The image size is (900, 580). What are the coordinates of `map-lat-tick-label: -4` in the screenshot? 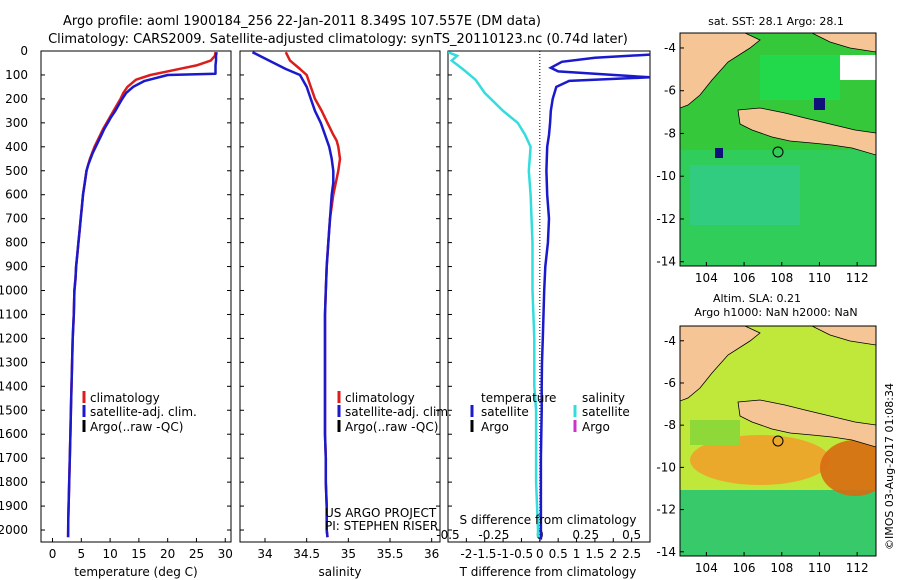 It's located at (670, 341).